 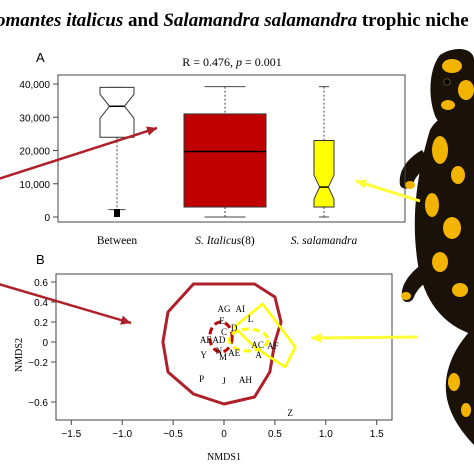 What do you see at coordinates (224, 457) in the screenshot?
I see `x-axis-label: NMDS1` at bounding box center [224, 457].